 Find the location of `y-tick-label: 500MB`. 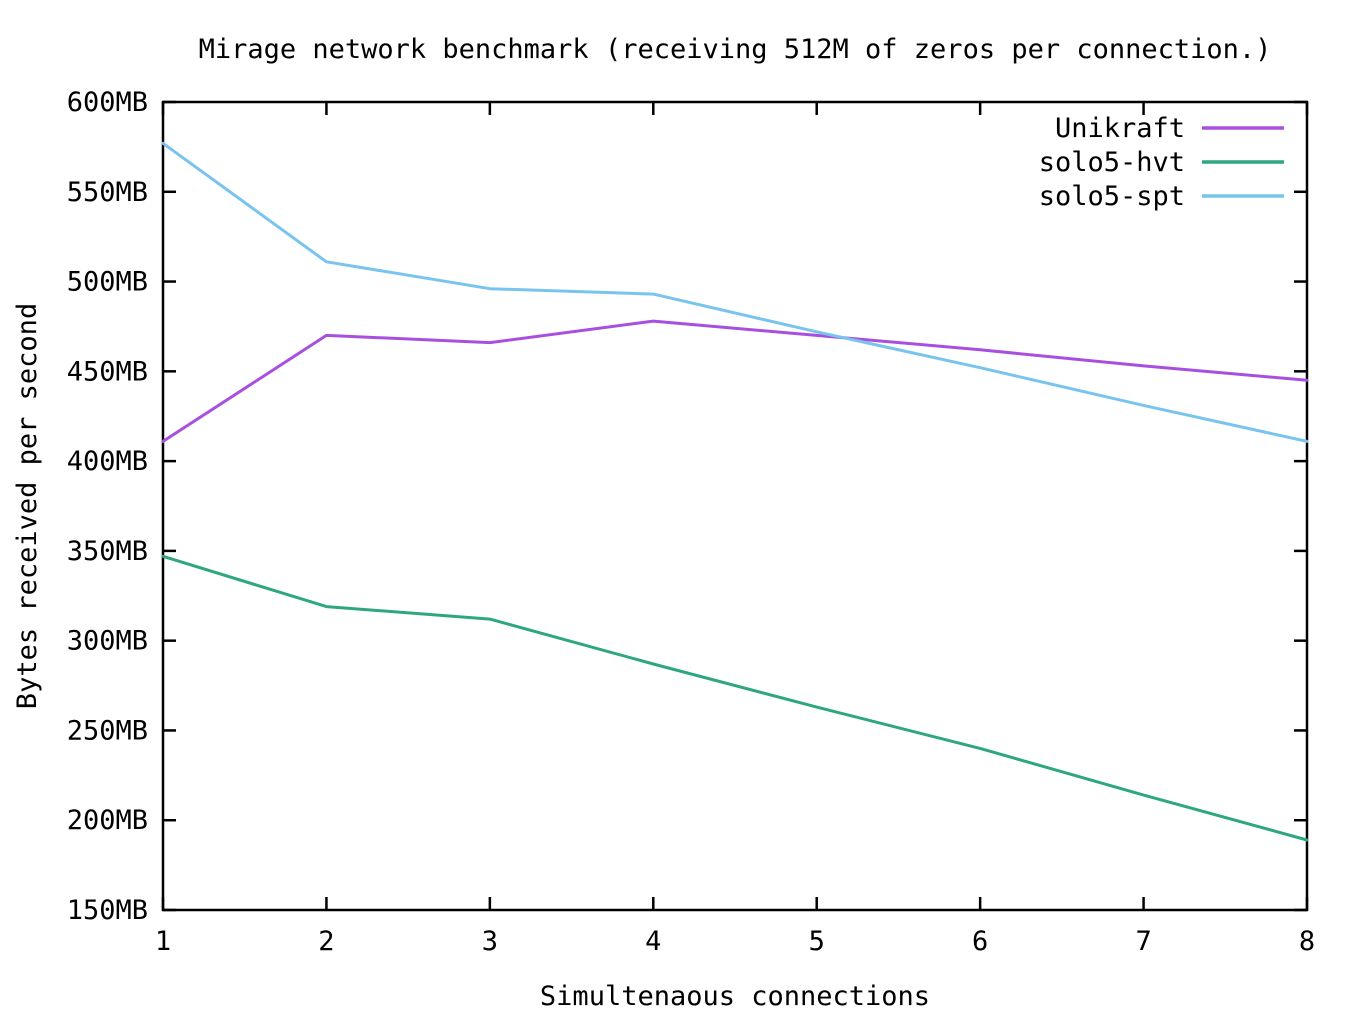

y-tick-label: 500MB is located at coordinates (107, 282).